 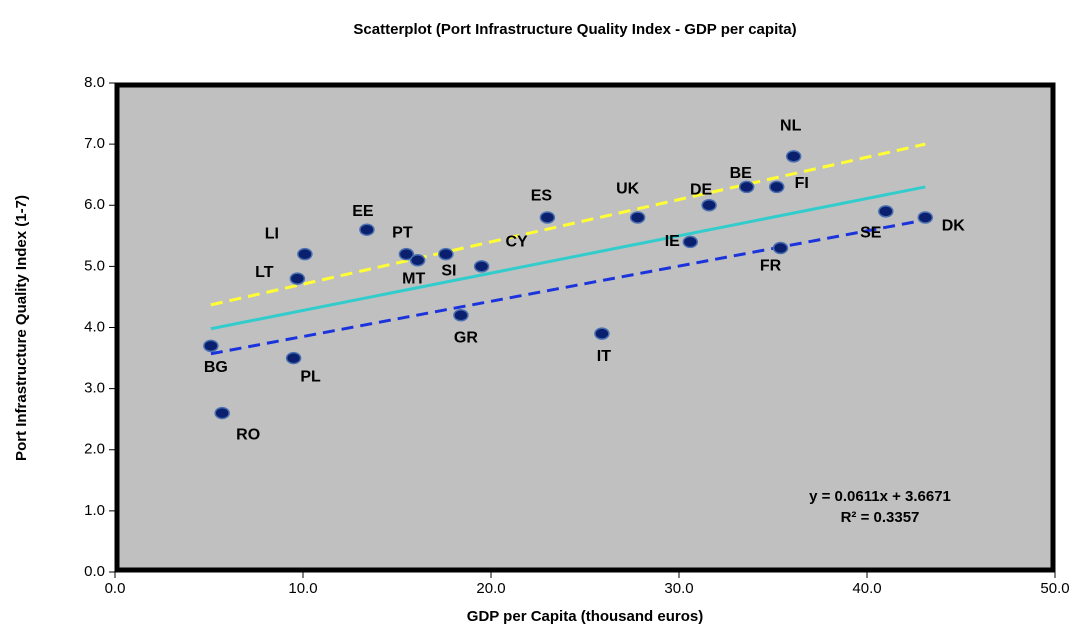 I want to click on y-axis-label: Port Infrastructure Quality Index (1-7), so click(x=21, y=328).